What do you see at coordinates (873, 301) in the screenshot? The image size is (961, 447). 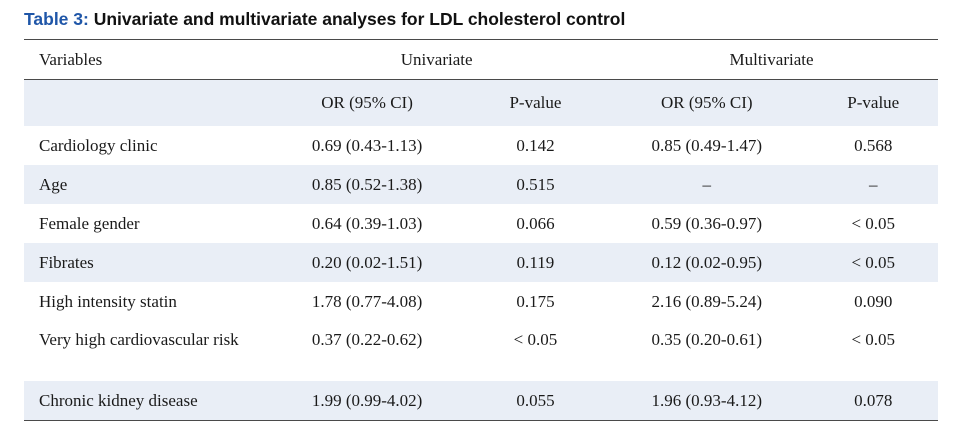 I see `cell-p-multivariate: 0.090` at bounding box center [873, 301].